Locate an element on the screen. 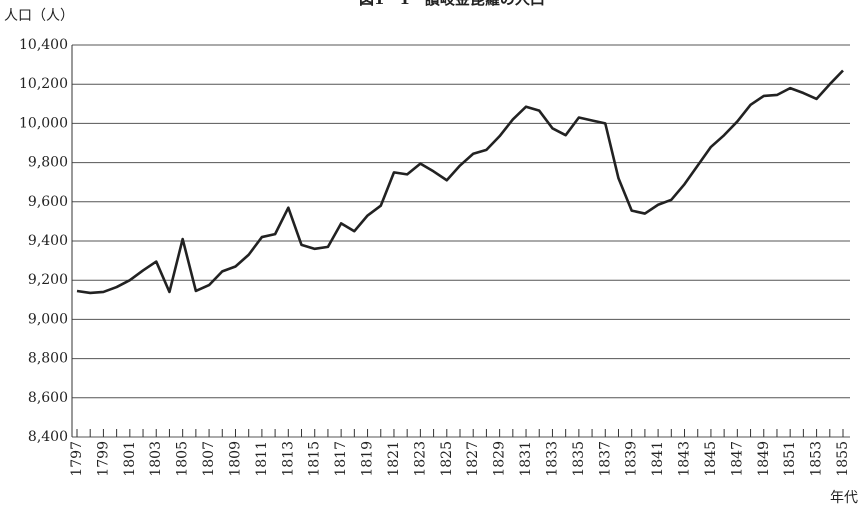 The height and width of the screenshot is (511, 864). x-tick-label: 1803 is located at coordinates (156, 459).